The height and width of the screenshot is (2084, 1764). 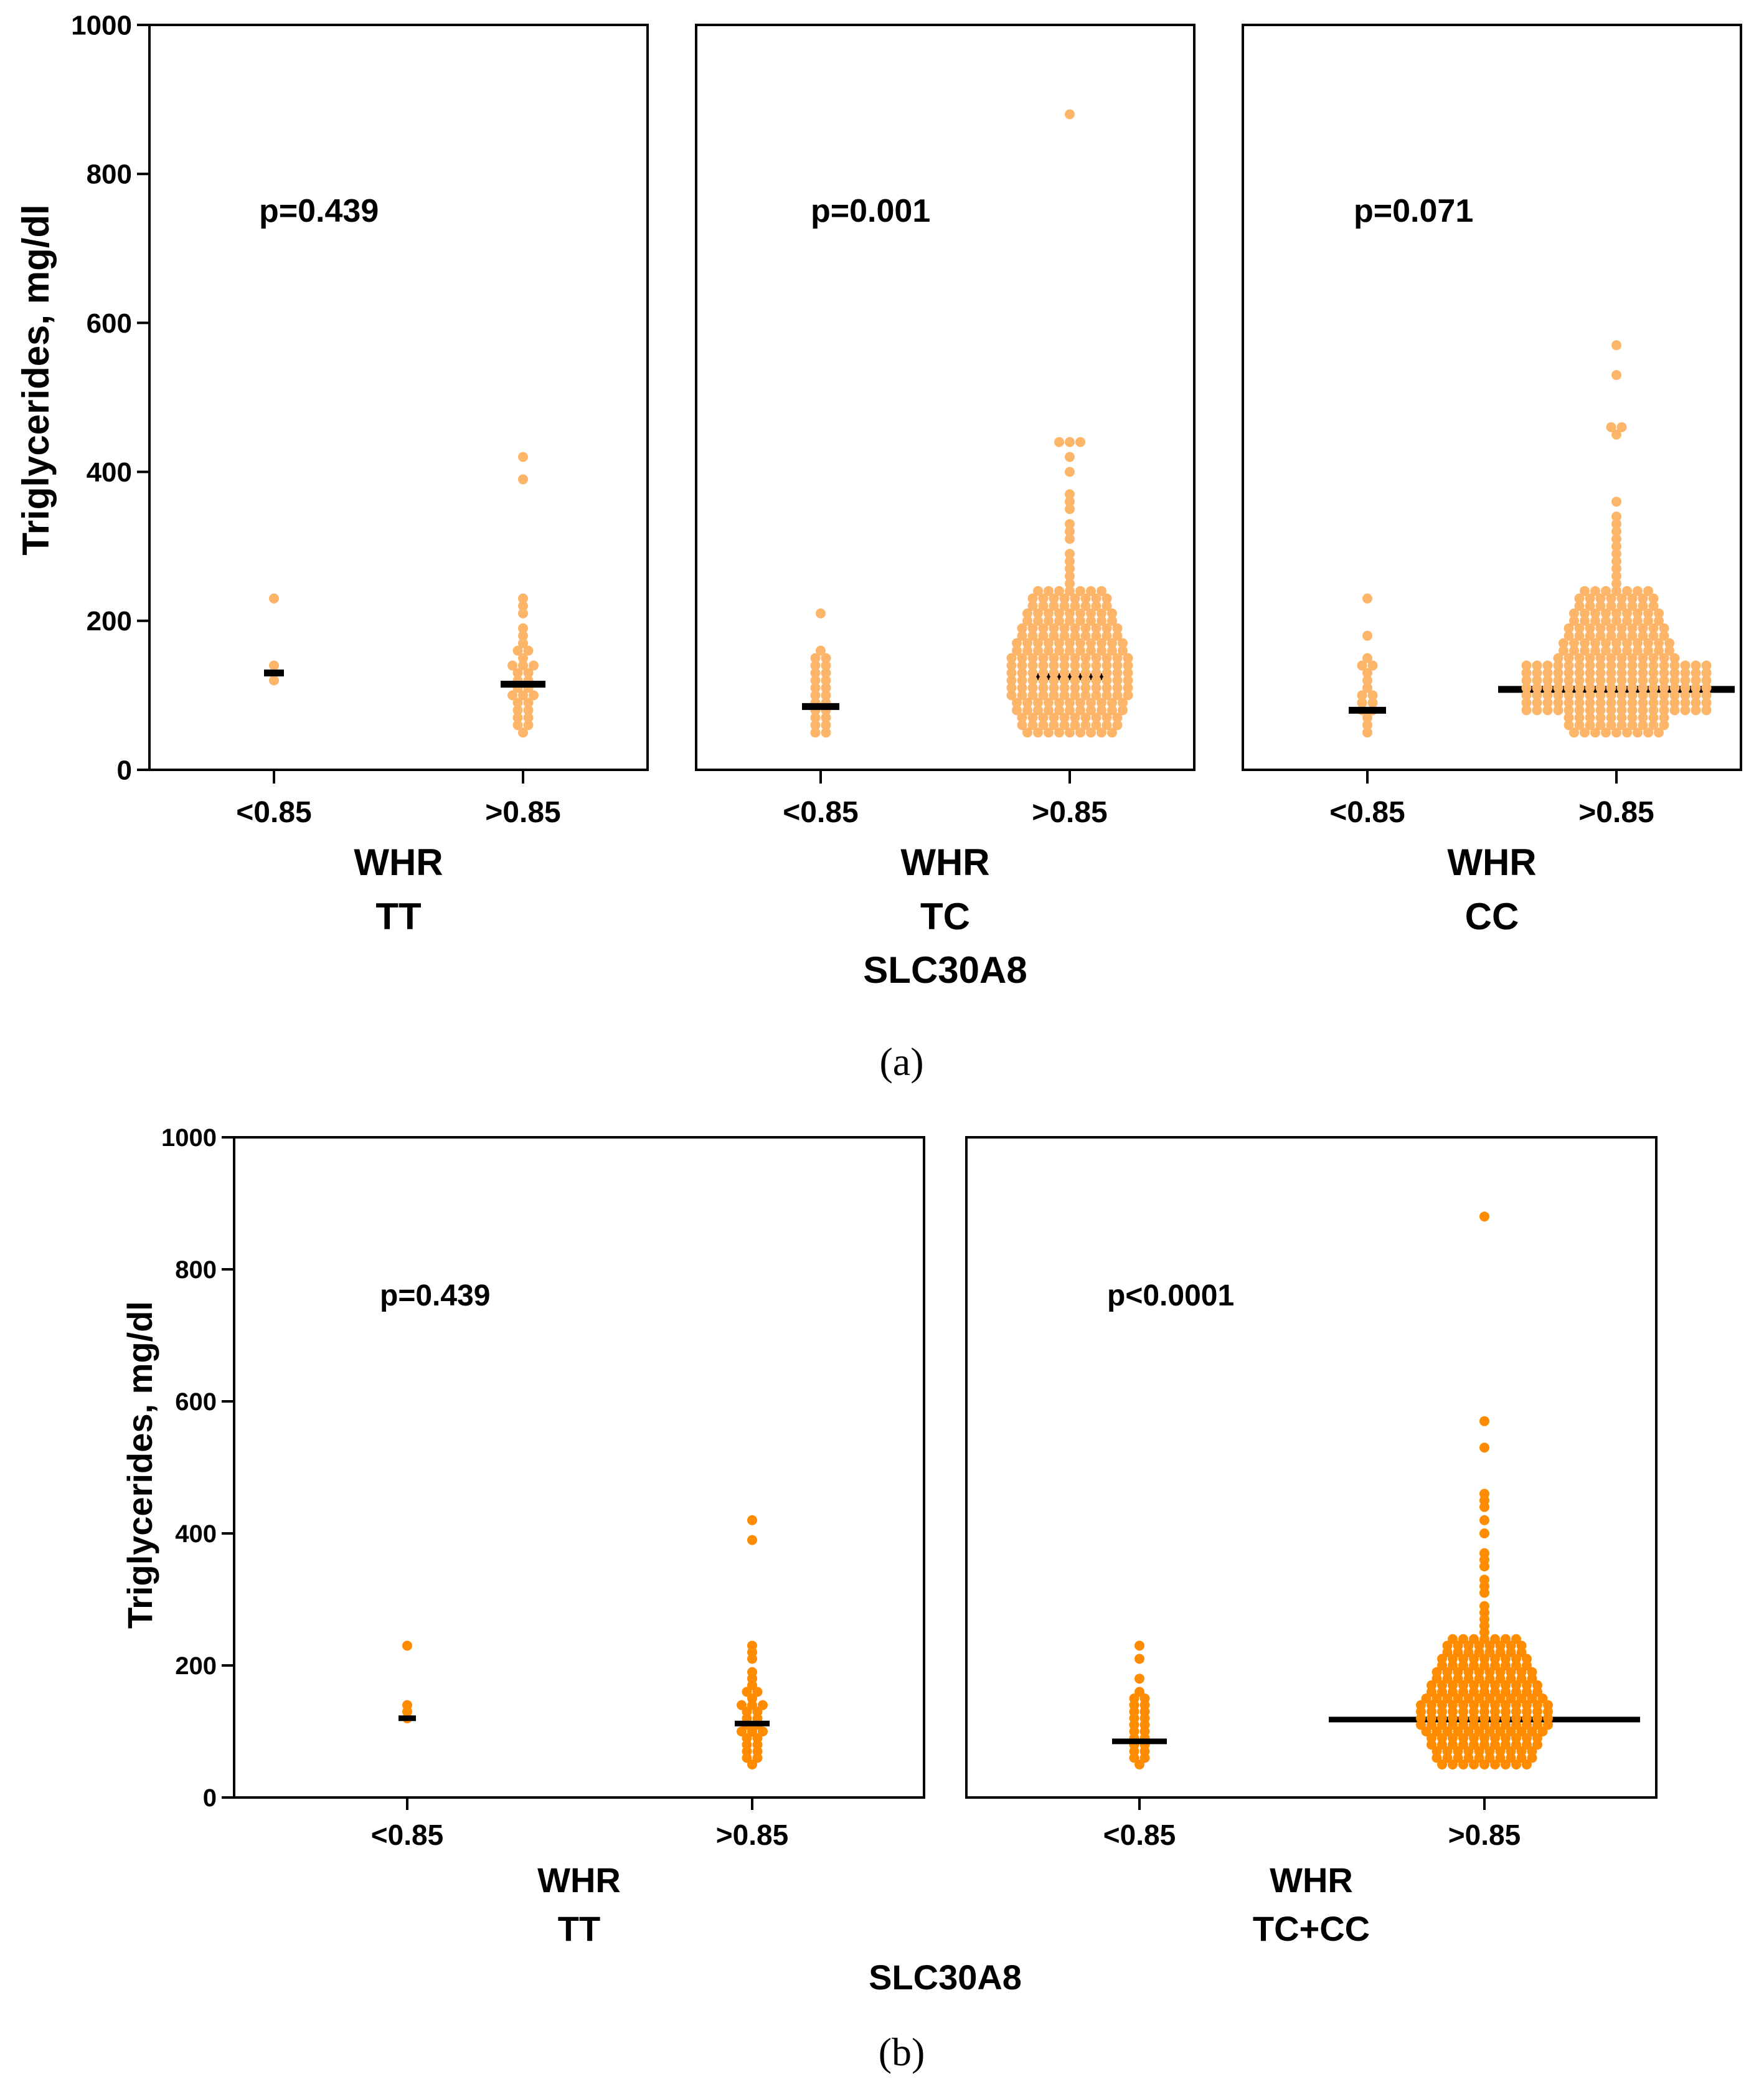 I want to click on y-axis-title-a: Triglycerides, mg/dl, so click(x=36, y=380).